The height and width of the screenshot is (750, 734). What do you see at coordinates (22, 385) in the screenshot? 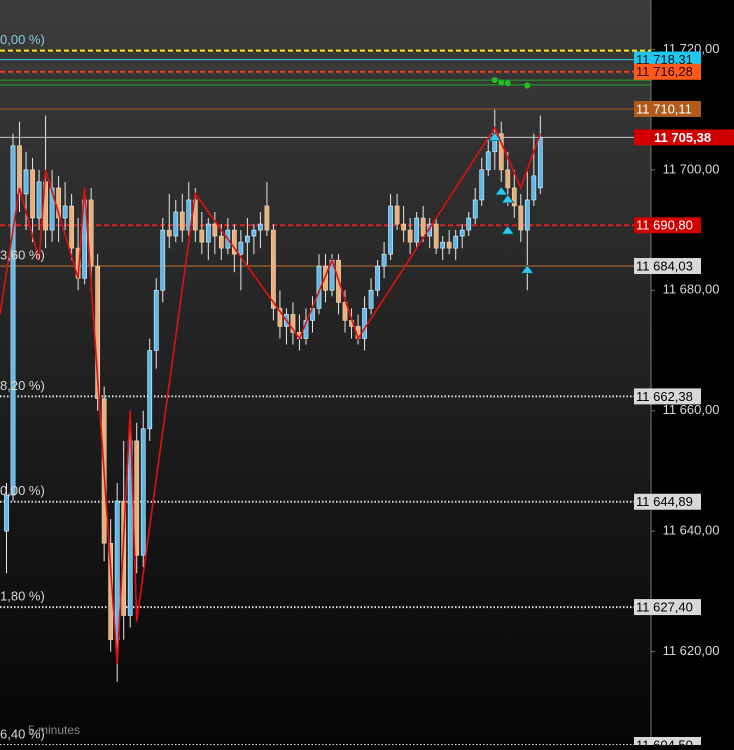
I see `fibonacci-label: 8,20 %)` at bounding box center [22, 385].